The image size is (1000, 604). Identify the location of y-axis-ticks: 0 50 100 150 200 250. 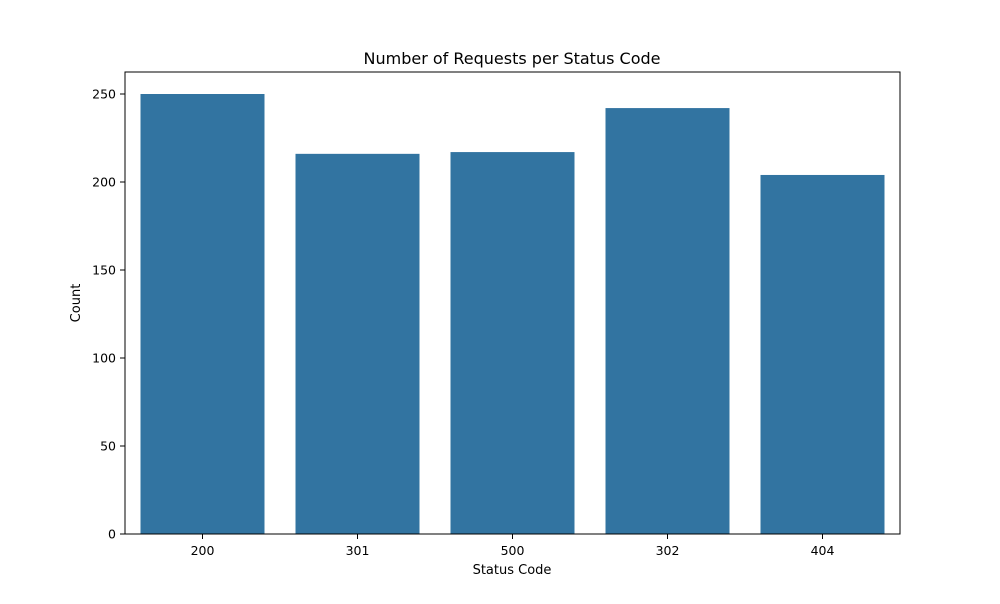
(108, 314).